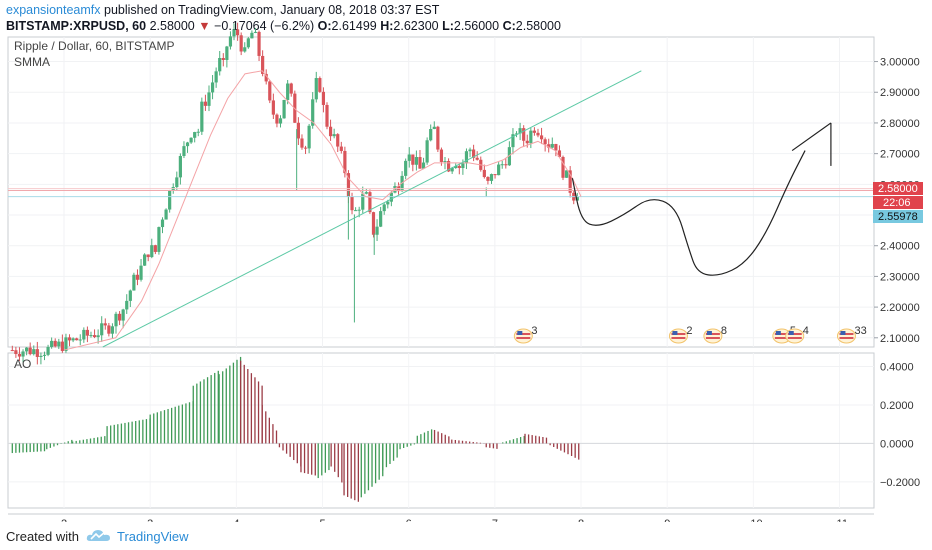  What do you see at coordinates (153, 536) in the screenshot?
I see `tradingview-brand-link: TradingView` at bounding box center [153, 536].